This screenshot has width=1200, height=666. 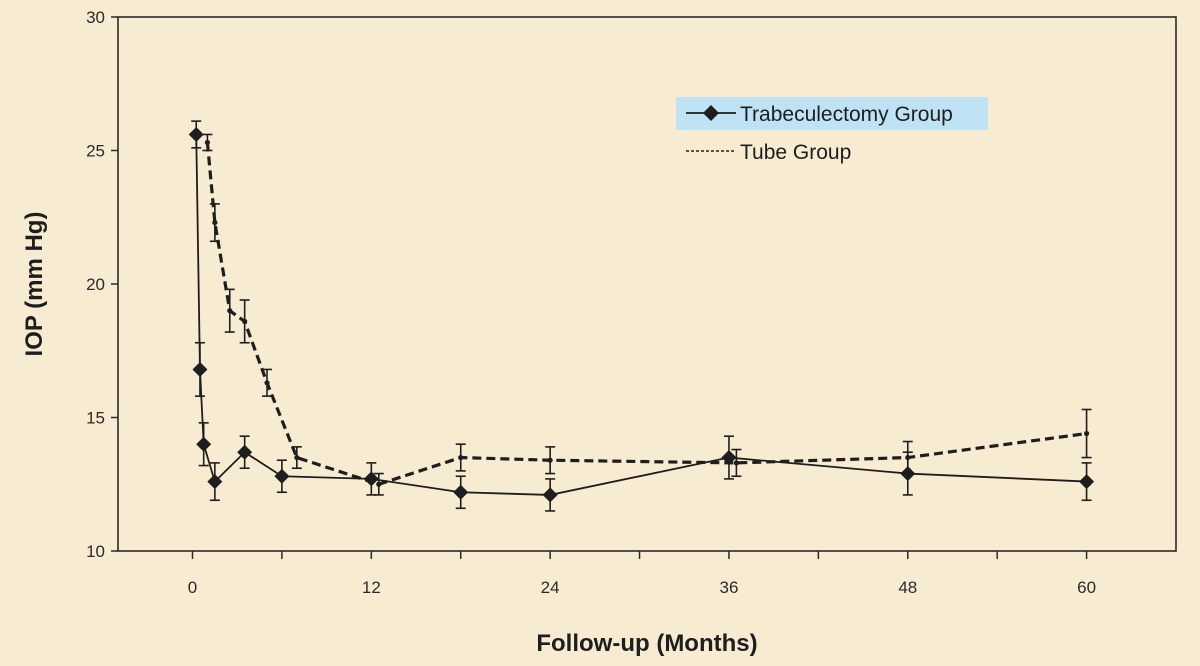 I want to click on y-axis: 10 15 20 25 30, so click(x=102, y=284).